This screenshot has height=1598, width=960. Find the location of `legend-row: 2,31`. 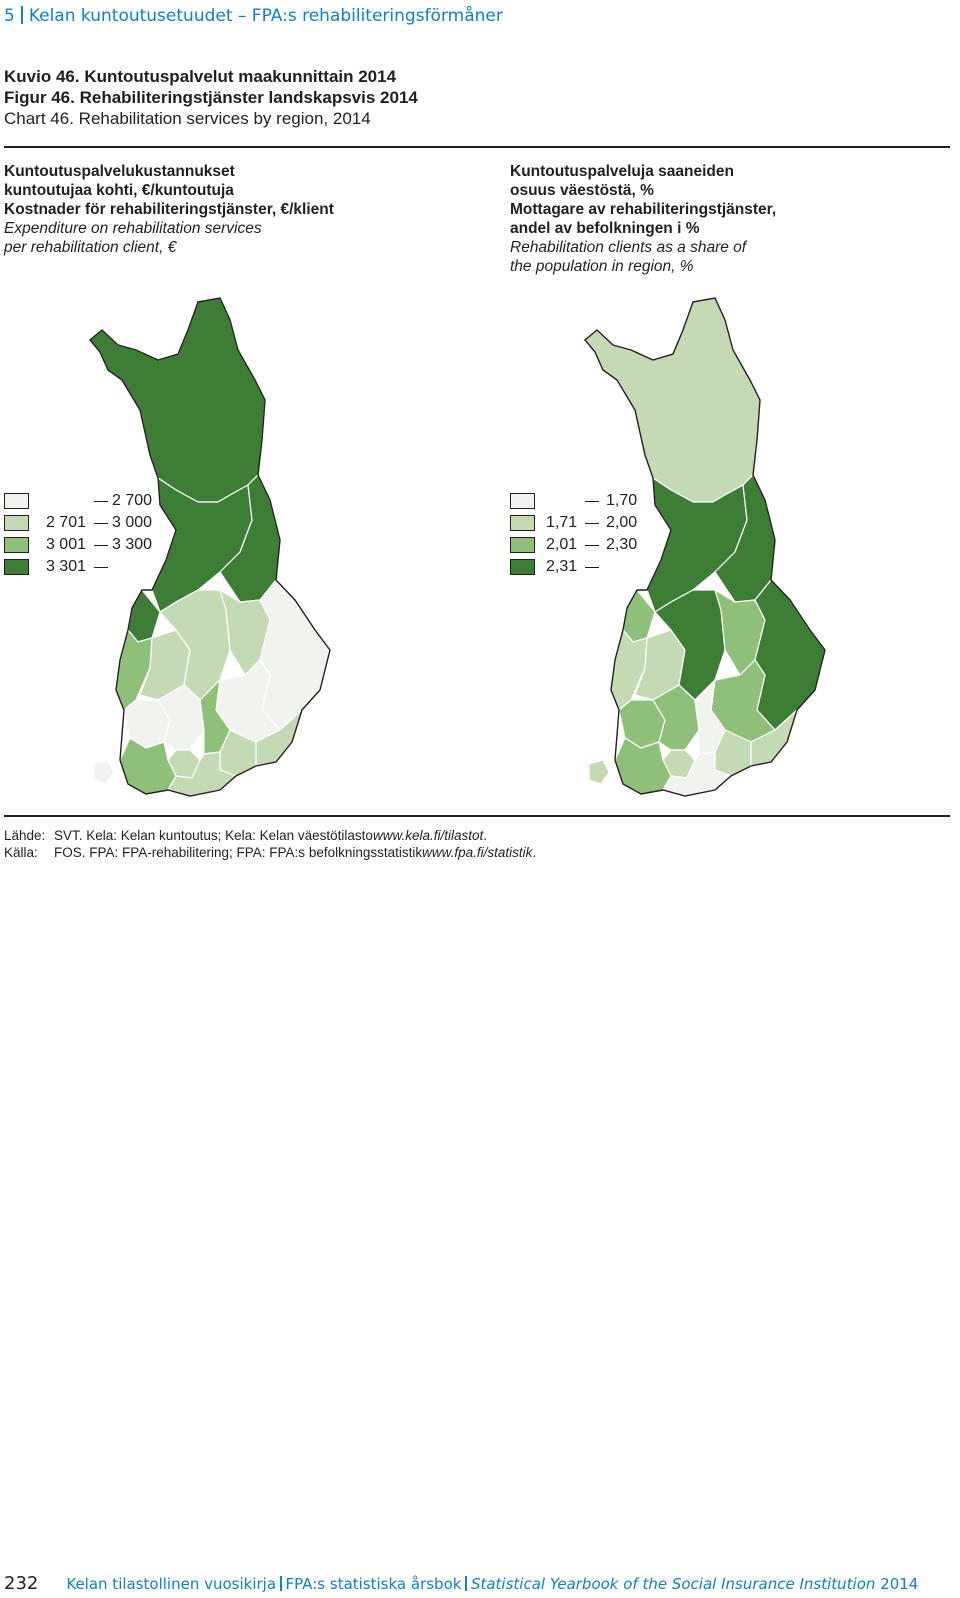

legend-row: 2,31 is located at coordinates (590, 569).